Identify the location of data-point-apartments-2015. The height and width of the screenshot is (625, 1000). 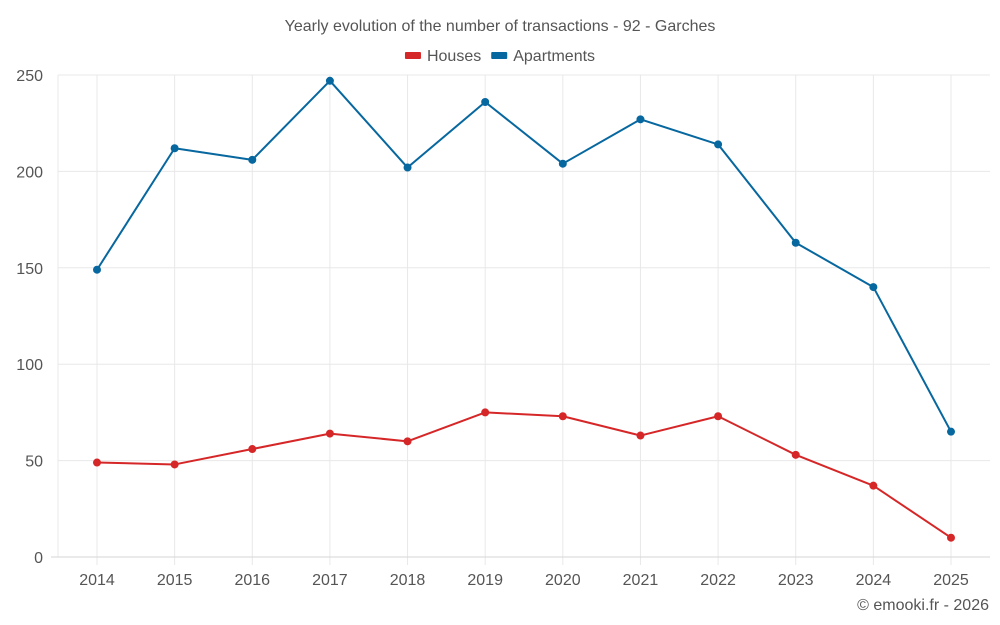
(174, 148).